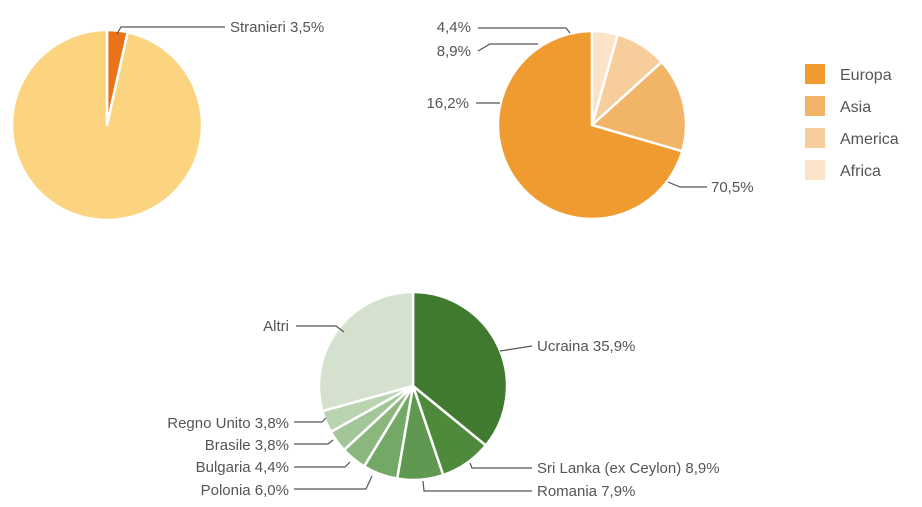 Image resolution: width=922 pixels, height=507 pixels. I want to click on pie2-slice-europa, so click(590, 125).